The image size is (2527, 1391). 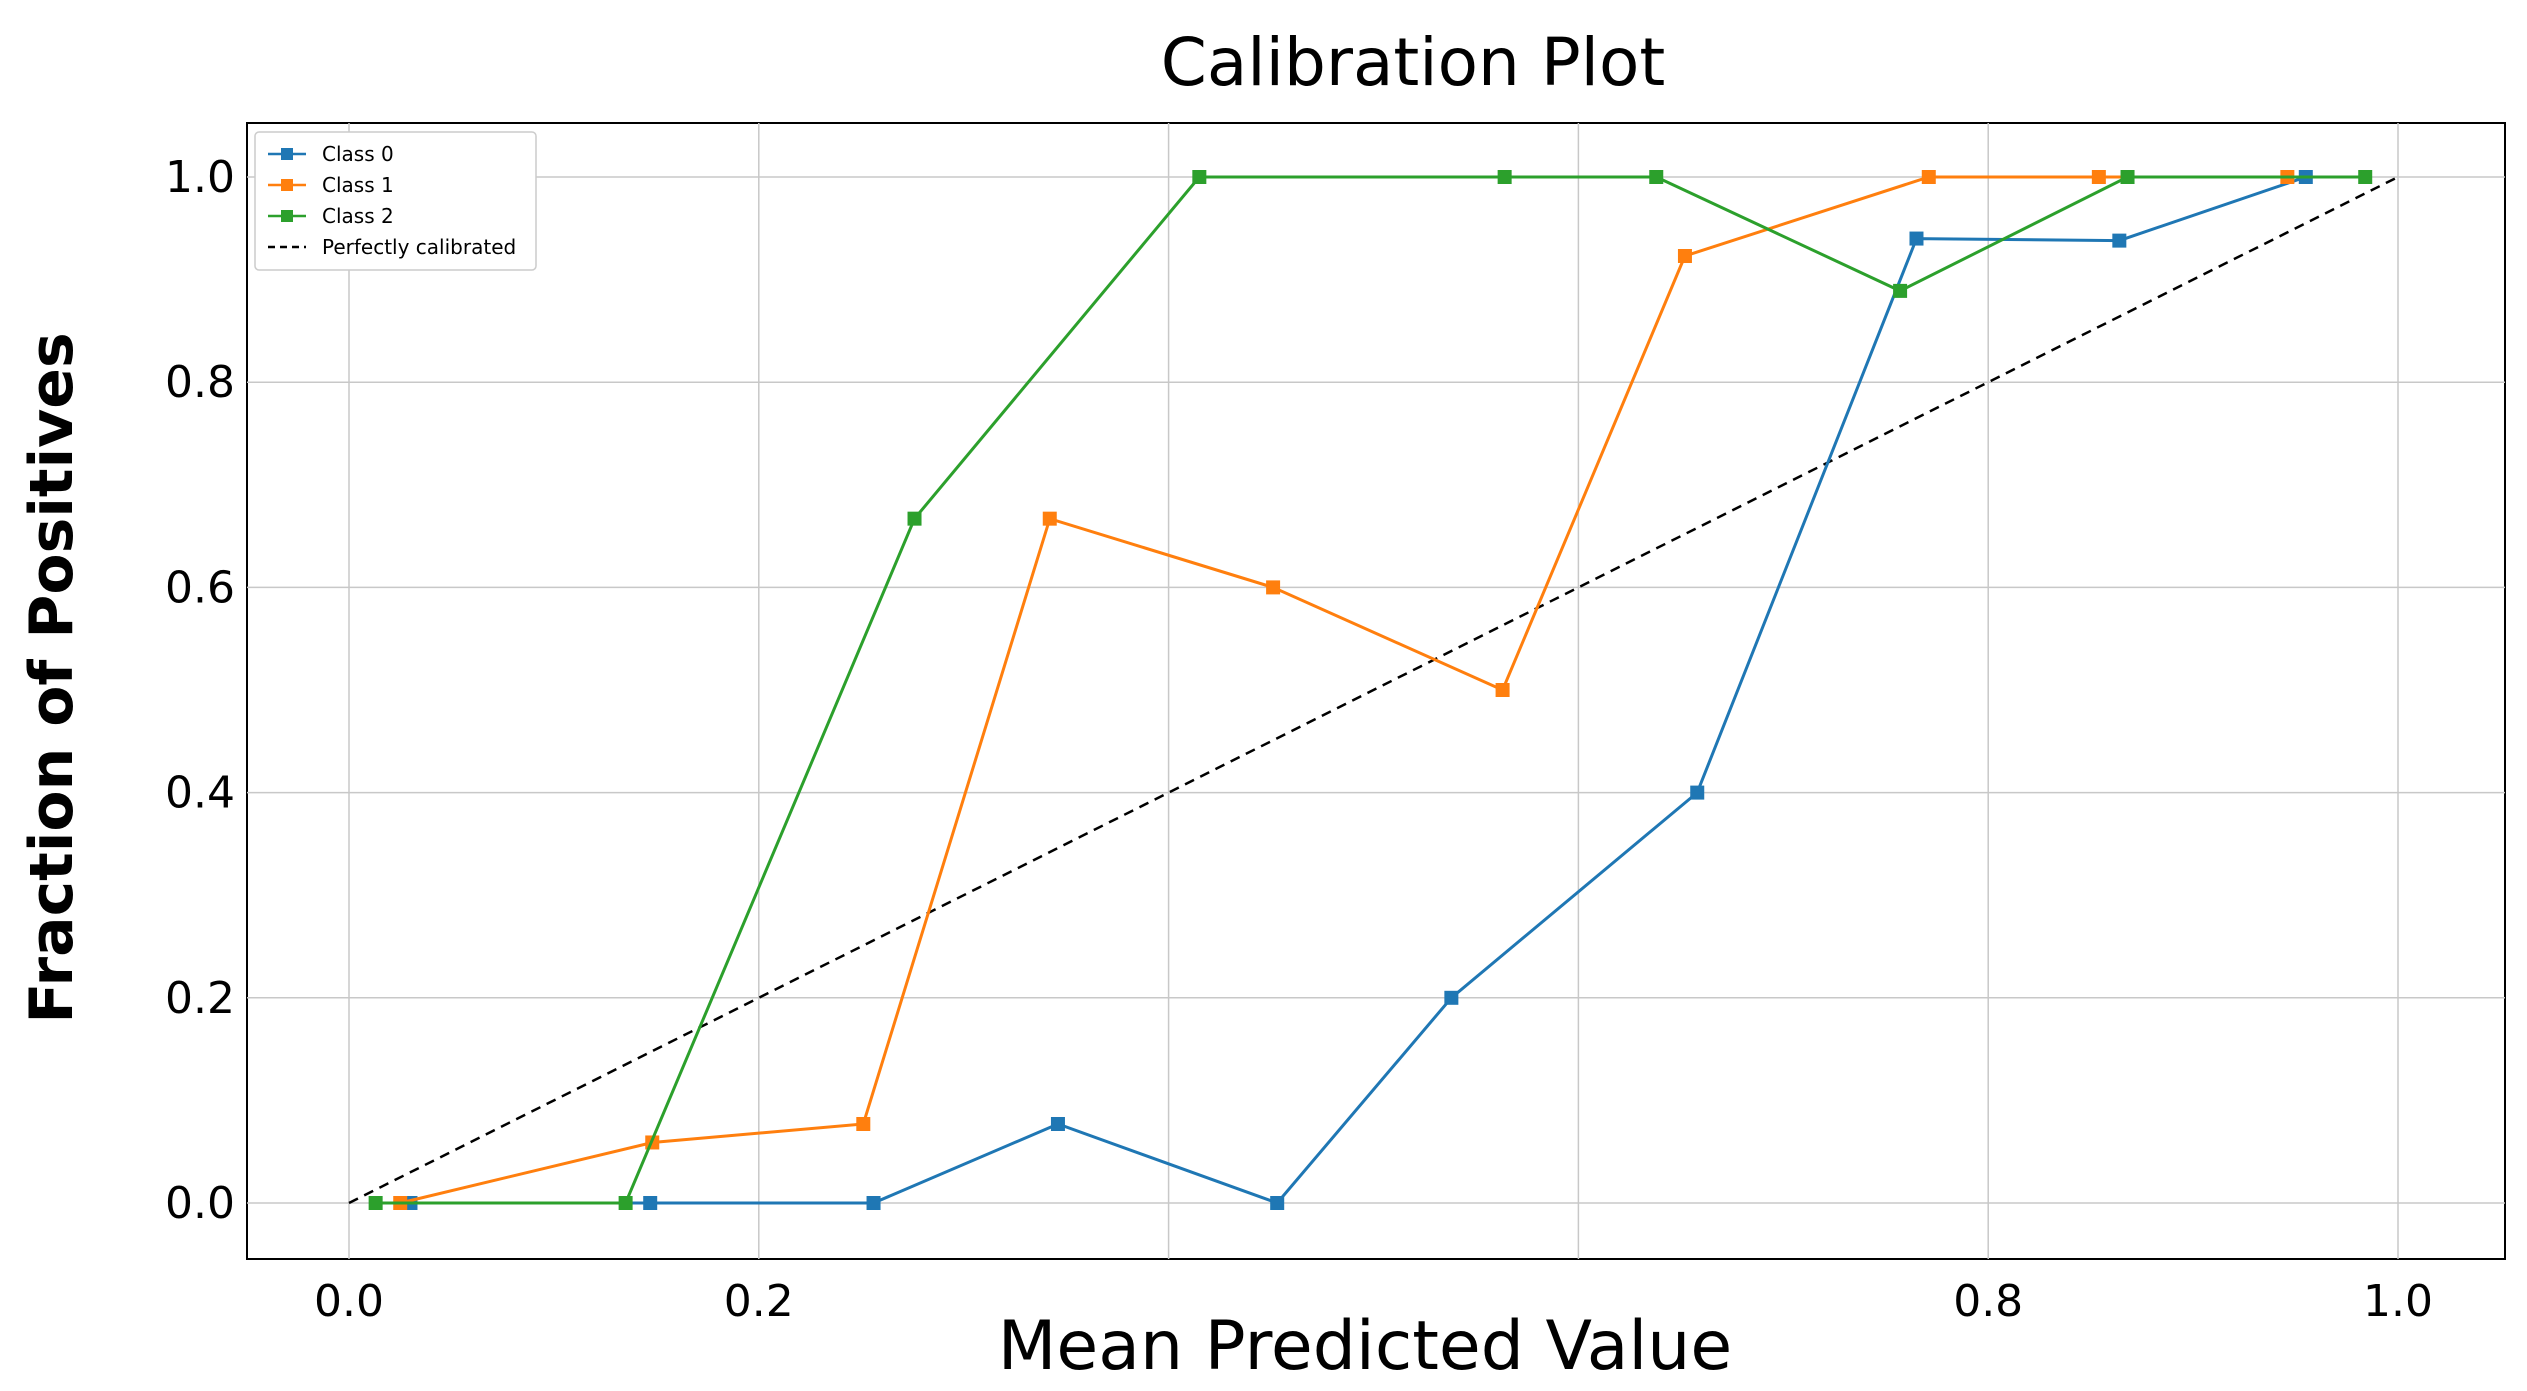 What do you see at coordinates (200, 998) in the screenshot?
I see `y-tick-label: 0.2` at bounding box center [200, 998].